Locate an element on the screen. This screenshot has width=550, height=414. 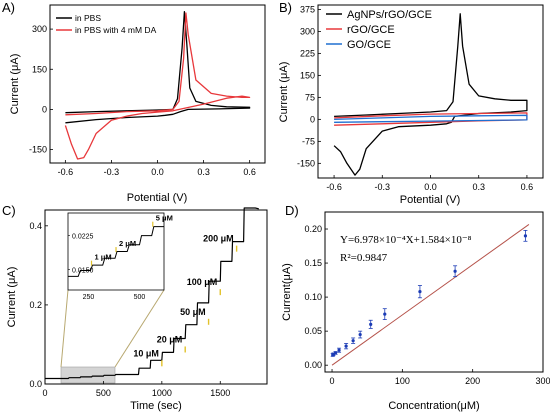
panel-c-ytick-label: 0.0 is located at coordinates (35, 384).